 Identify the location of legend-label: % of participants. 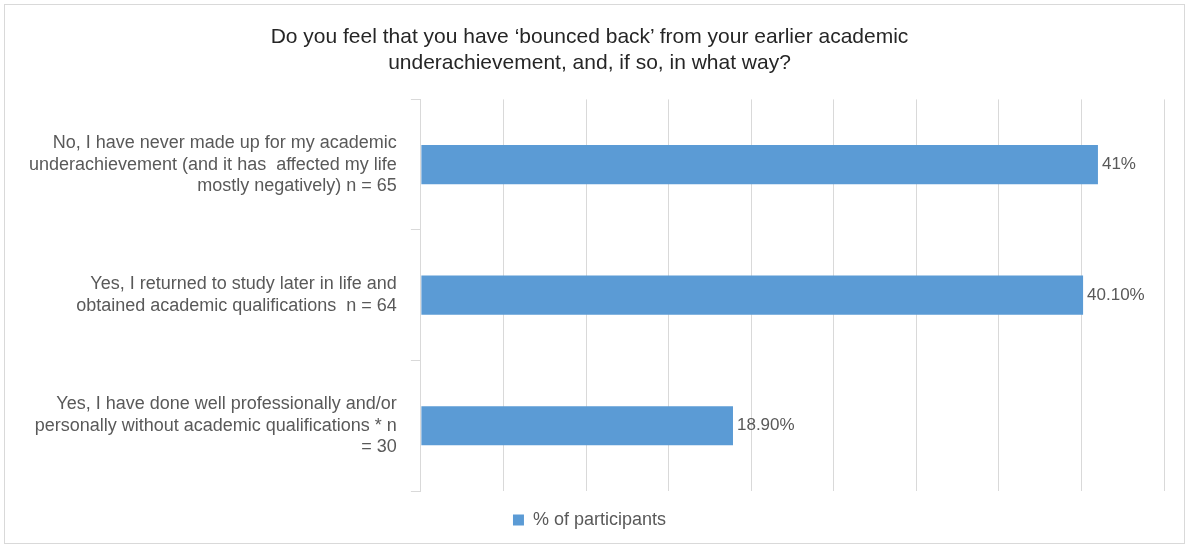
(599, 518).